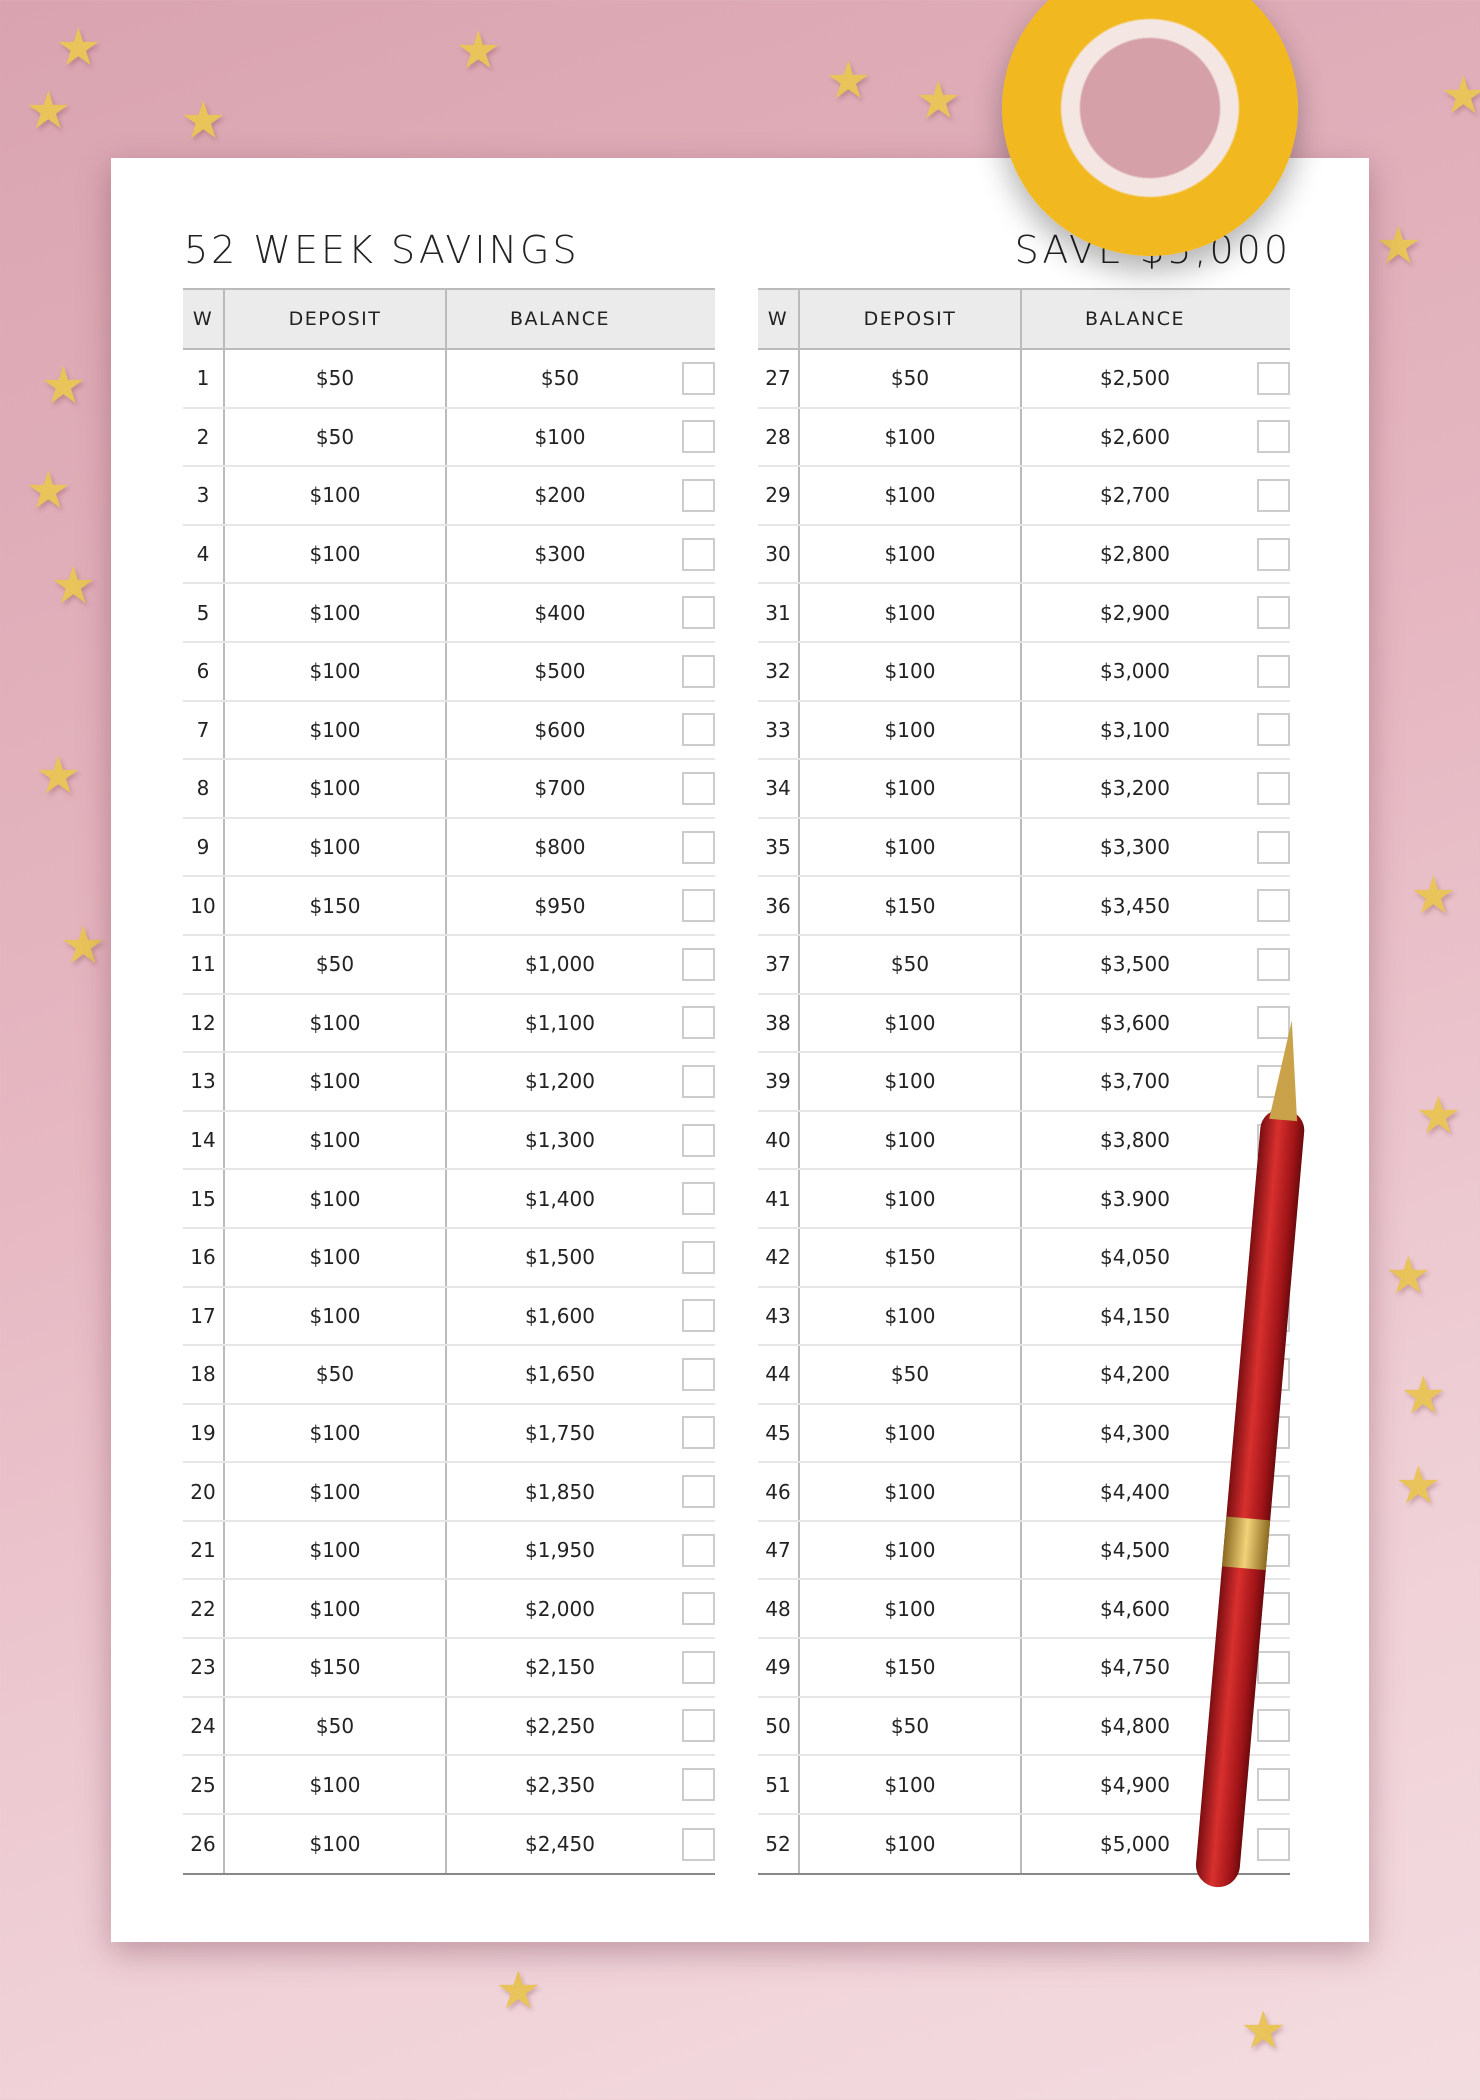 The image size is (1480, 2100). What do you see at coordinates (204, 1550) in the screenshot?
I see `week-number: 21` at bounding box center [204, 1550].